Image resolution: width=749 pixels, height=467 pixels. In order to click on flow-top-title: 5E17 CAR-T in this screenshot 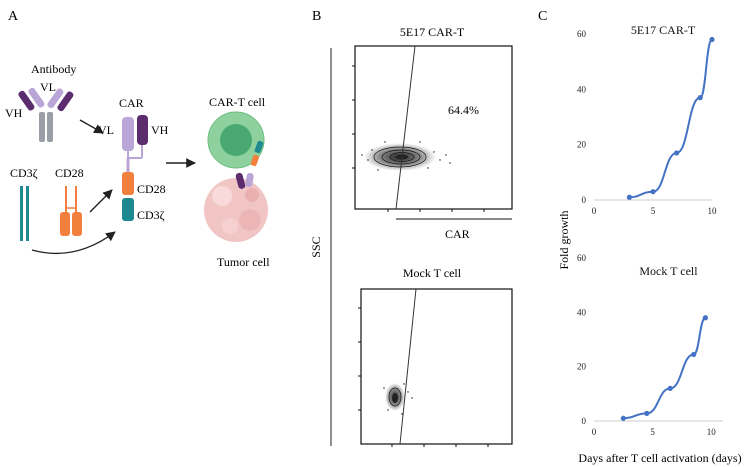, I will do `click(432, 32)`.